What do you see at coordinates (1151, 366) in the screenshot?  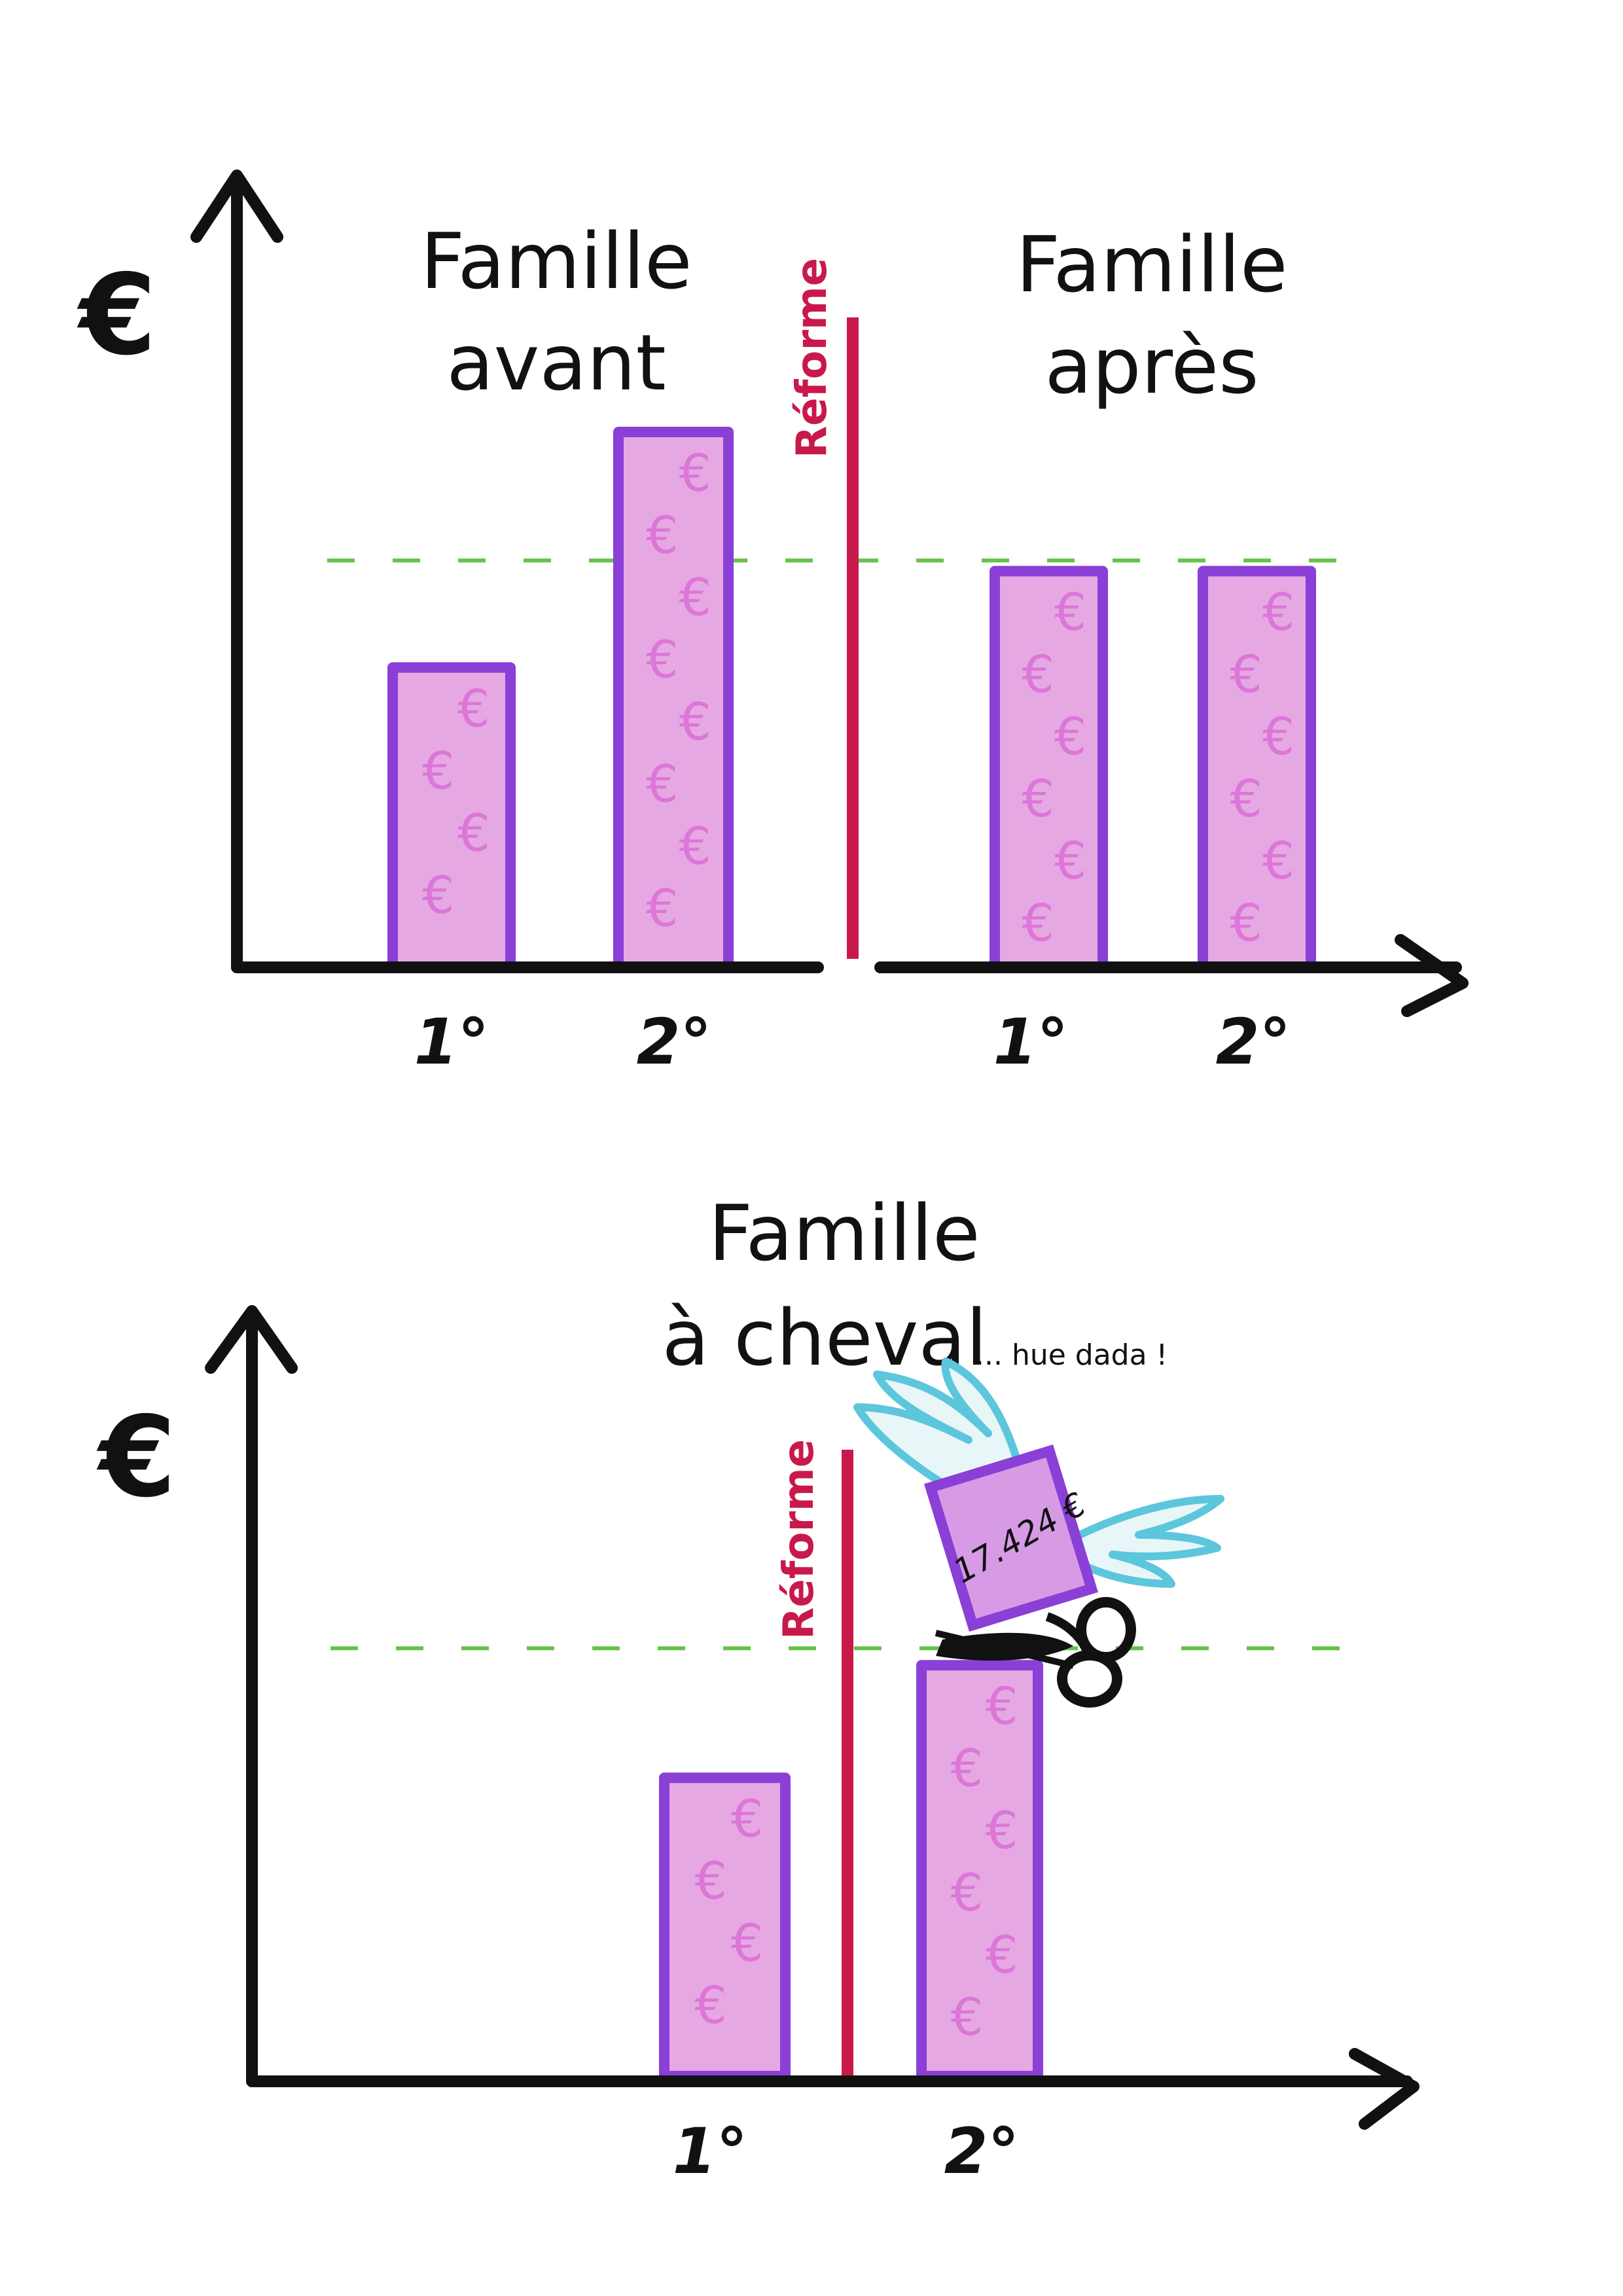 I see `title-apres-line2: après` at bounding box center [1151, 366].